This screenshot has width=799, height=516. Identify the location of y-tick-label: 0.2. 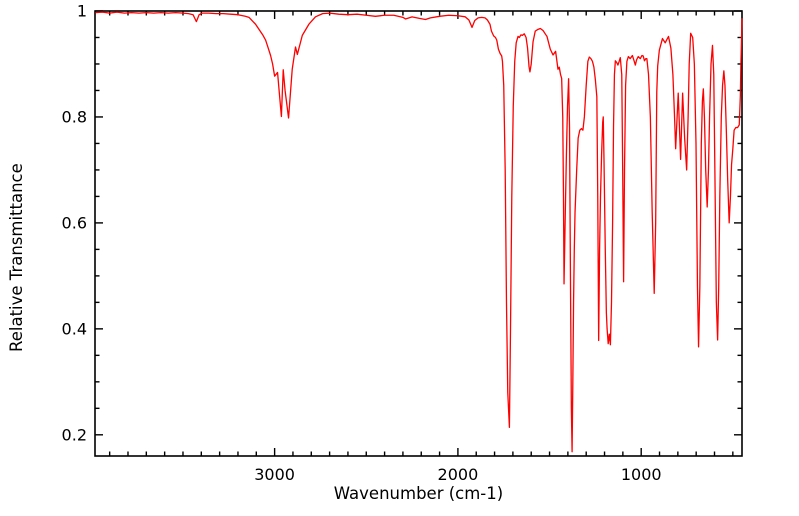
(74, 434).